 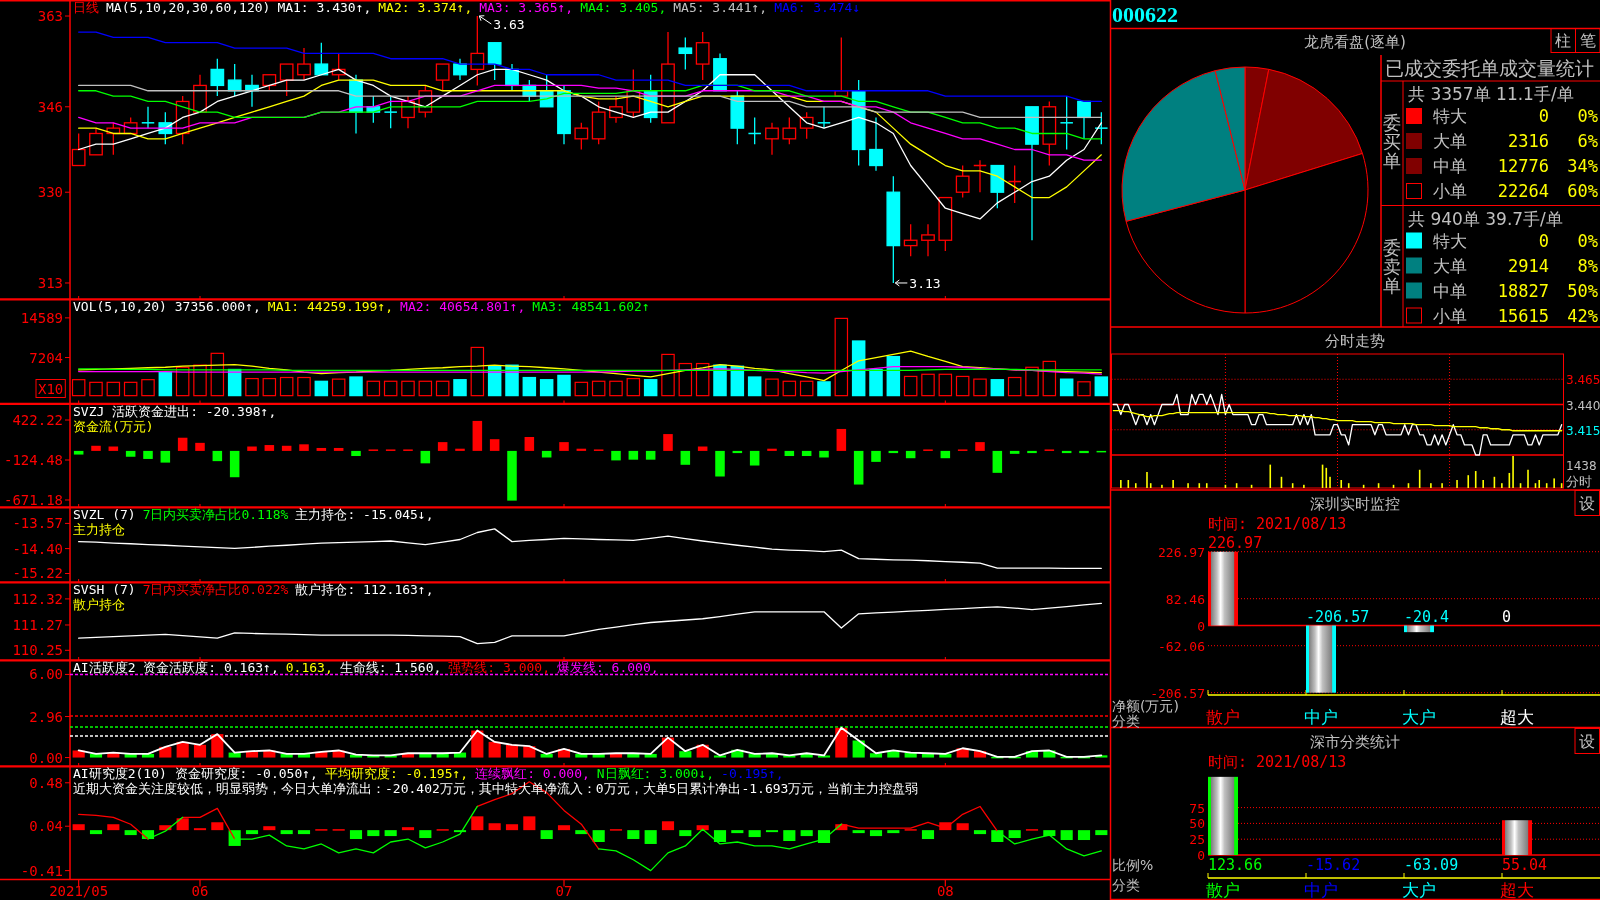 What do you see at coordinates (176, 667) in the screenshot?
I see `chart-title: AI活跃度2 资金活跃度: 0.163↑,` at bounding box center [176, 667].